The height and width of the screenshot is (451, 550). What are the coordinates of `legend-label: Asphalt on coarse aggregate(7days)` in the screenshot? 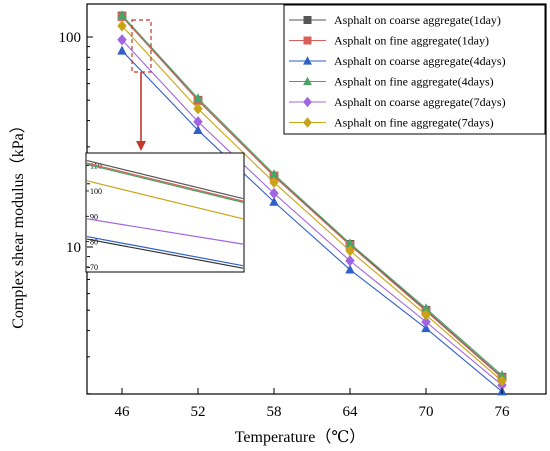 It's located at (420, 102).